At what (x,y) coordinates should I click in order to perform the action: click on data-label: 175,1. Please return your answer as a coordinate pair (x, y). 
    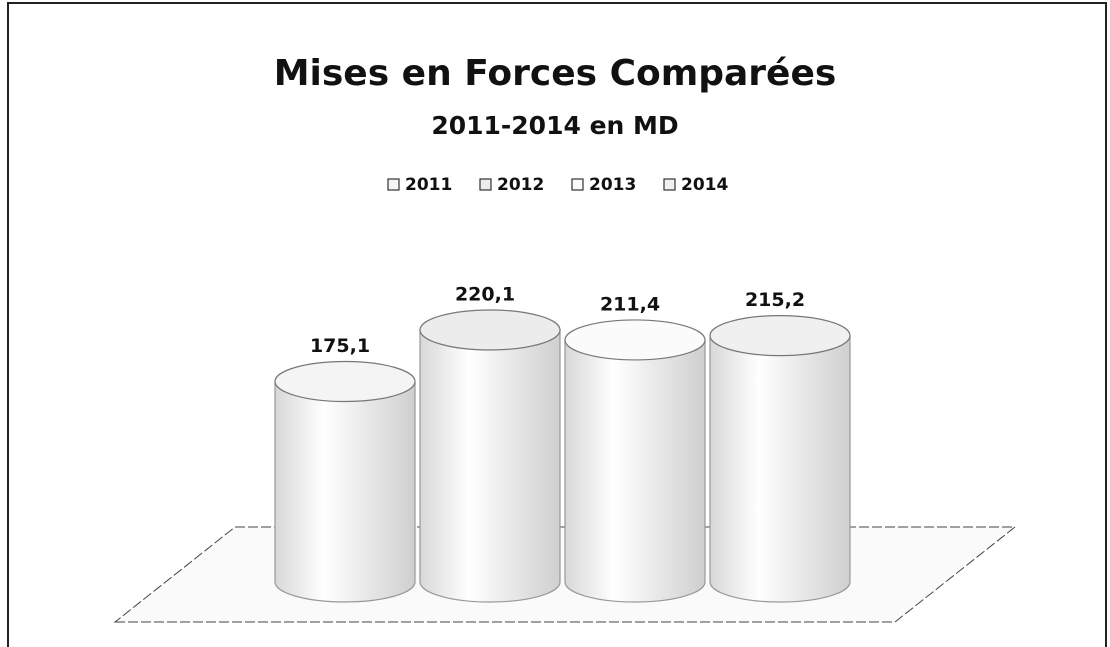
    Looking at the image, I should click on (340, 346).